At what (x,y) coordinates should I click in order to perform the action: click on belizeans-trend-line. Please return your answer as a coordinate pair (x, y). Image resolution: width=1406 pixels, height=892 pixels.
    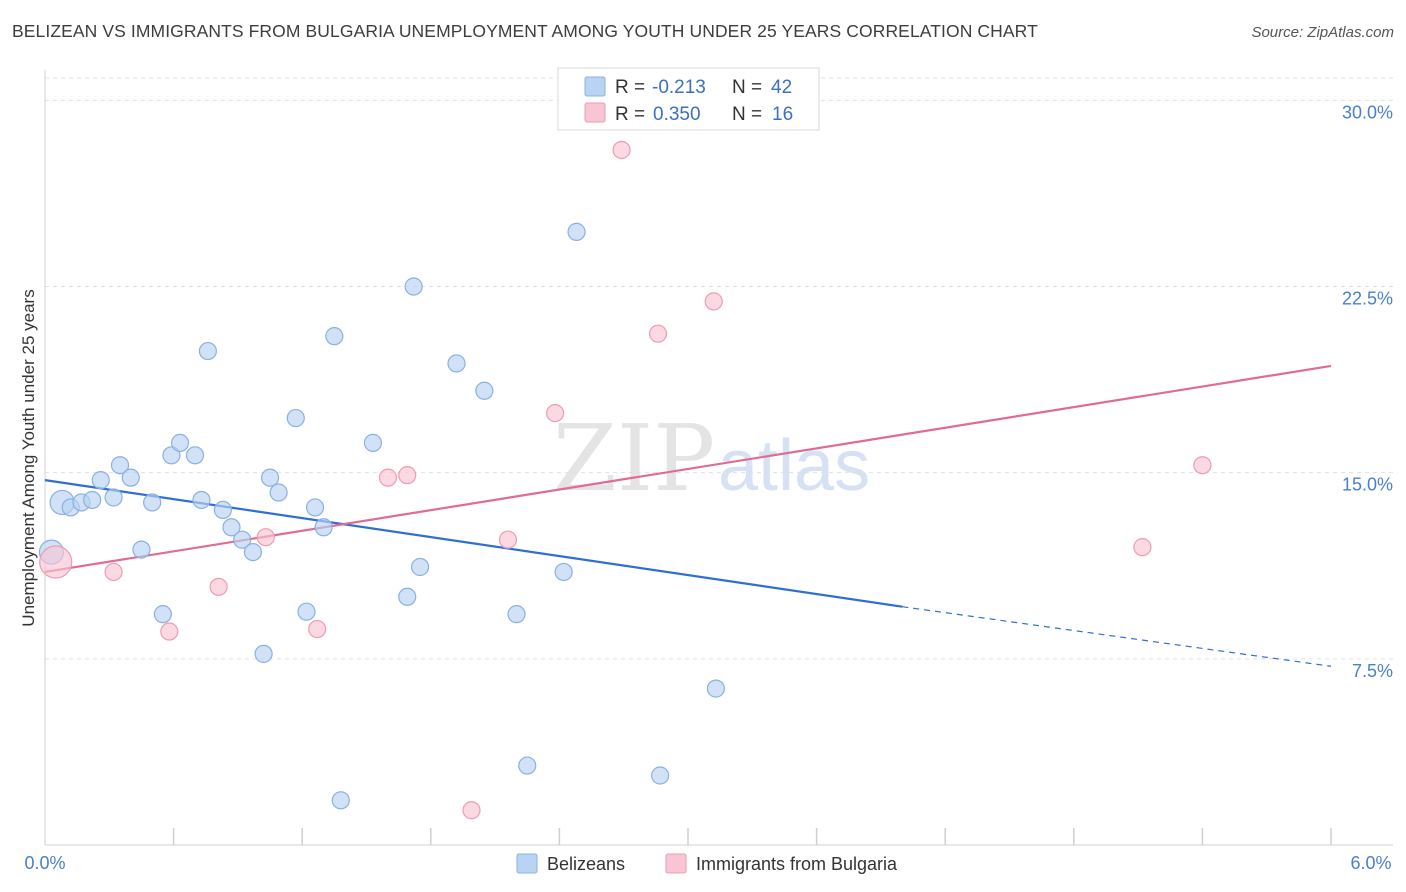
    Looking at the image, I should click on (473, 543).